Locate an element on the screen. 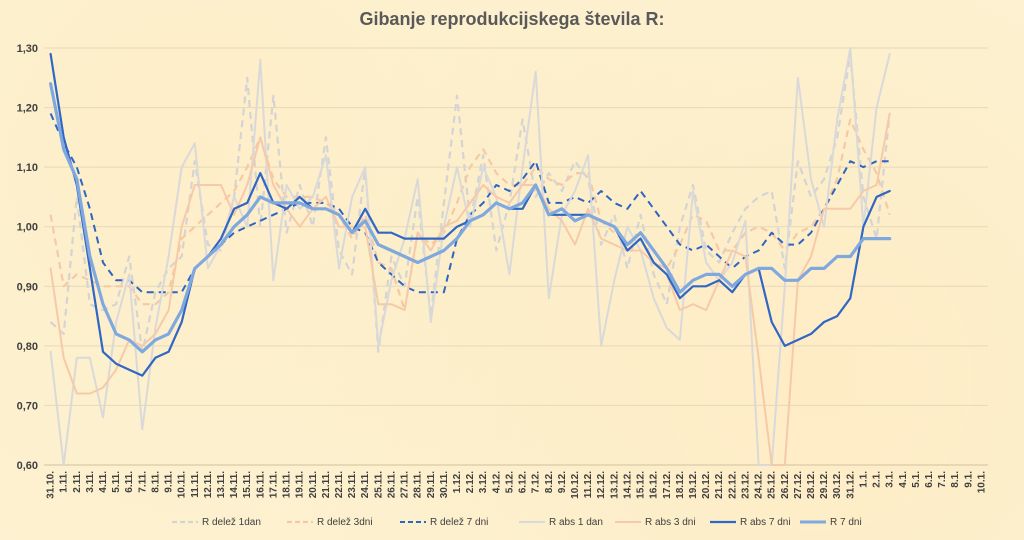  x-tick-label: 15.11. is located at coordinates (247, 484).